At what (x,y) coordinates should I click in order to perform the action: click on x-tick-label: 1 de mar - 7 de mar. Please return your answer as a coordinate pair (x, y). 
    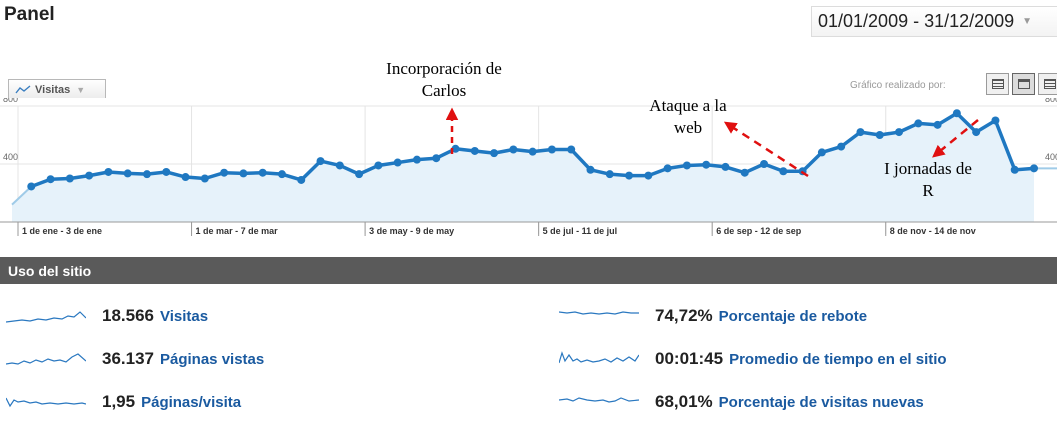
    Looking at the image, I should click on (237, 231).